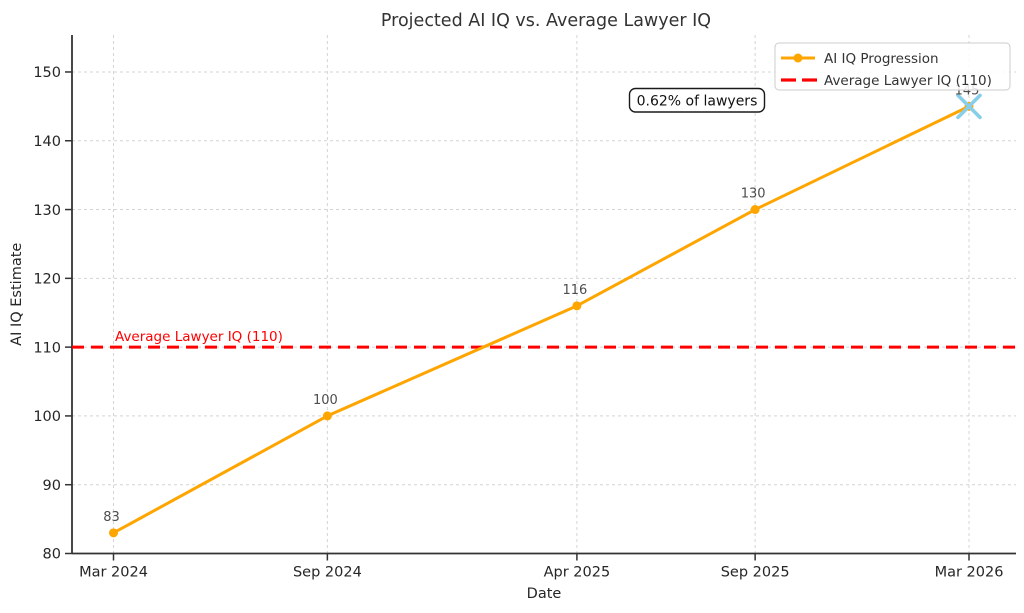 The image size is (1024, 613). I want to click on y-tick-label: 130, so click(47, 211).